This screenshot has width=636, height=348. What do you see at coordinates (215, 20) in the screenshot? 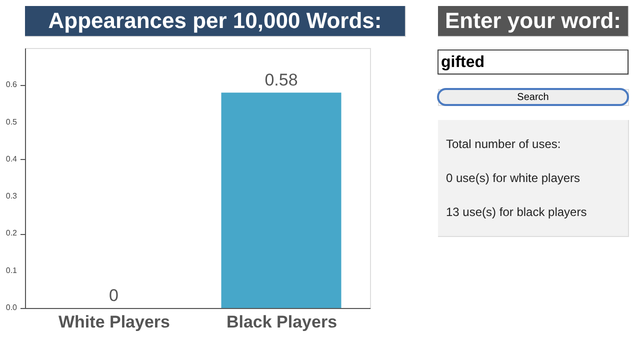
I see `chart-title: Appearances per 10,000 Words:` at bounding box center [215, 20].